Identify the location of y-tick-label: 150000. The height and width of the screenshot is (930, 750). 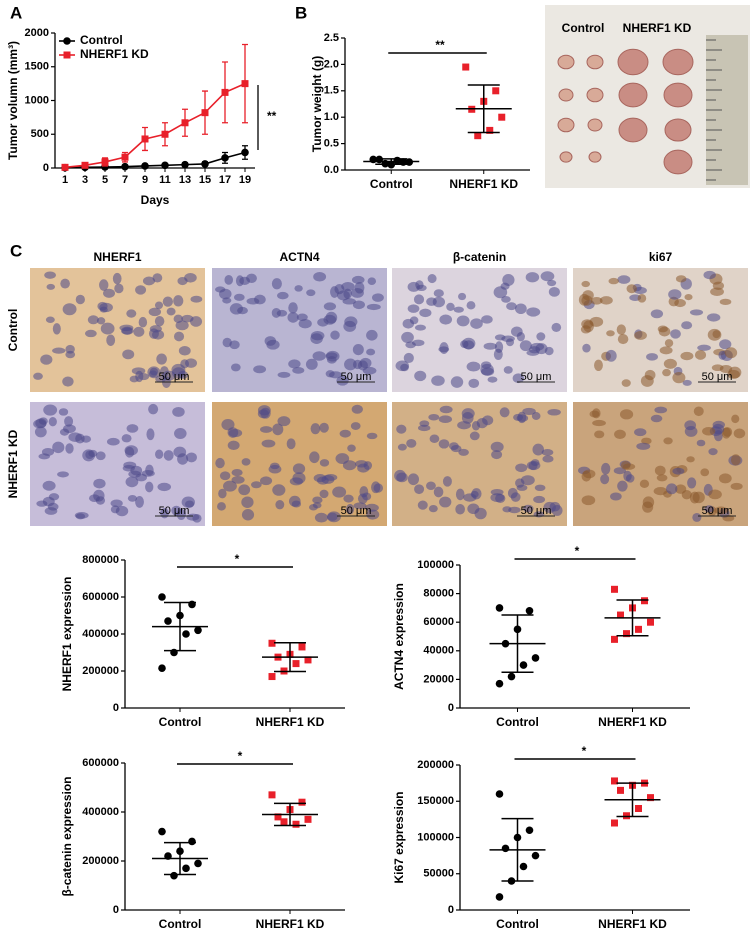
(435, 801).